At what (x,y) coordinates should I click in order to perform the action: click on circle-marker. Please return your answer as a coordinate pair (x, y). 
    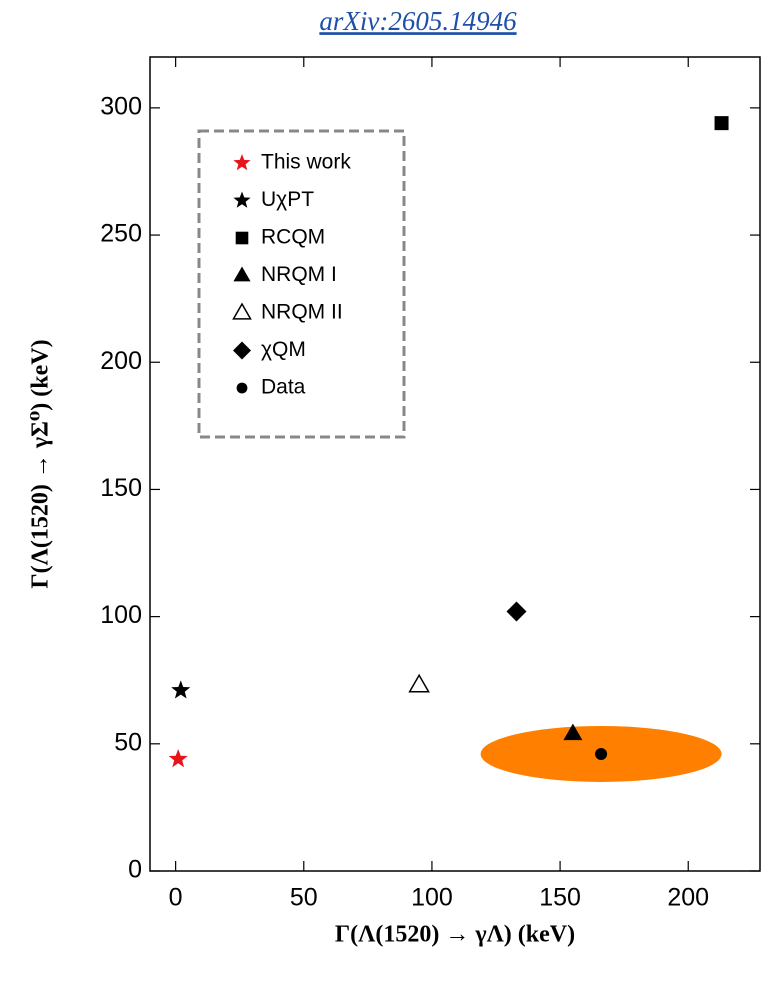
    Looking at the image, I should click on (601, 753).